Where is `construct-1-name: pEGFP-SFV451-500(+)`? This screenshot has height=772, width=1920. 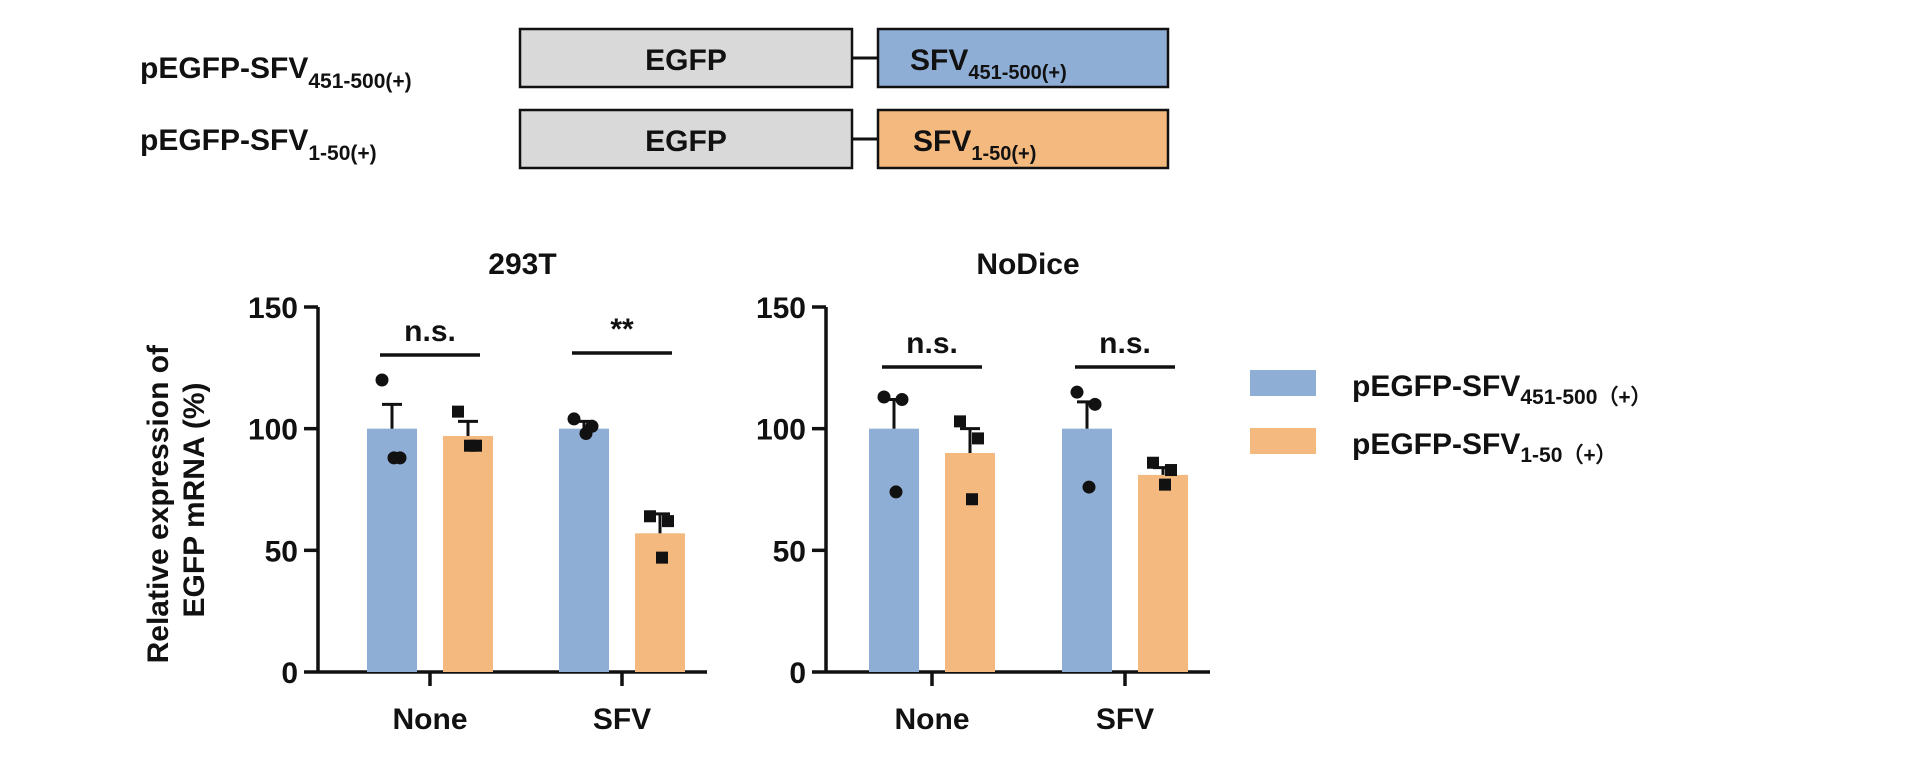 construct-1-name: pEGFP-SFV451-500(+) is located at coordinates (276, 72).